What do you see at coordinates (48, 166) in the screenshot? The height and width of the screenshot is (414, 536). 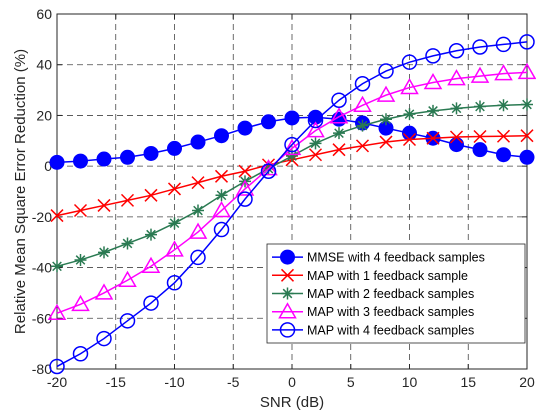 I see `y-tick-label: 0` at bounding box center [48, 166].